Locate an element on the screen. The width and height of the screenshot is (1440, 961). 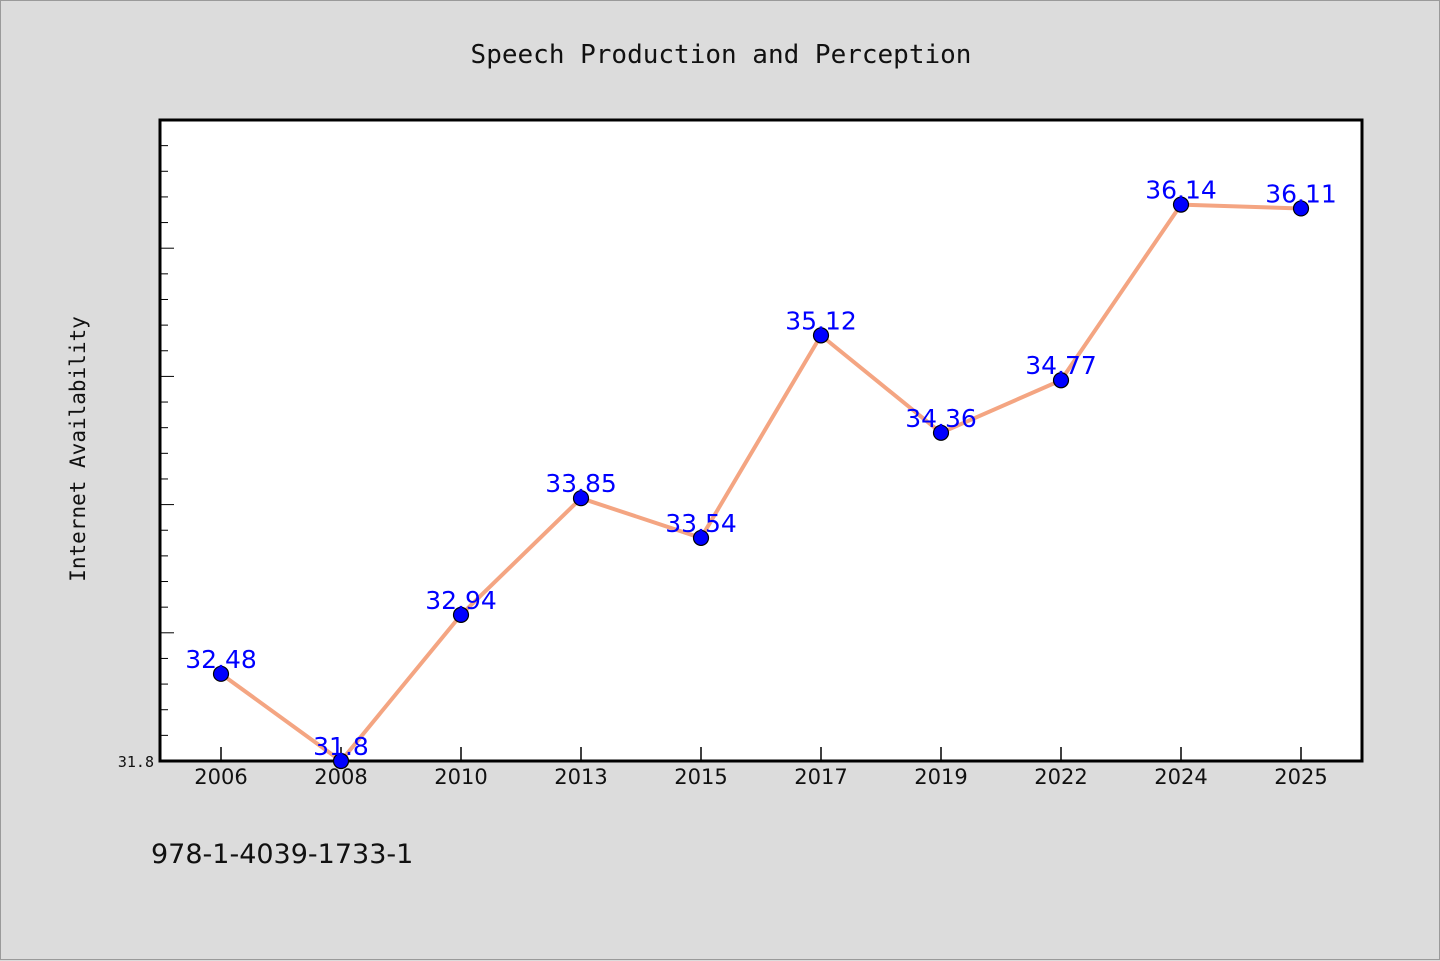
x-tick-label: 2019 is located at coordinates (940, 777).